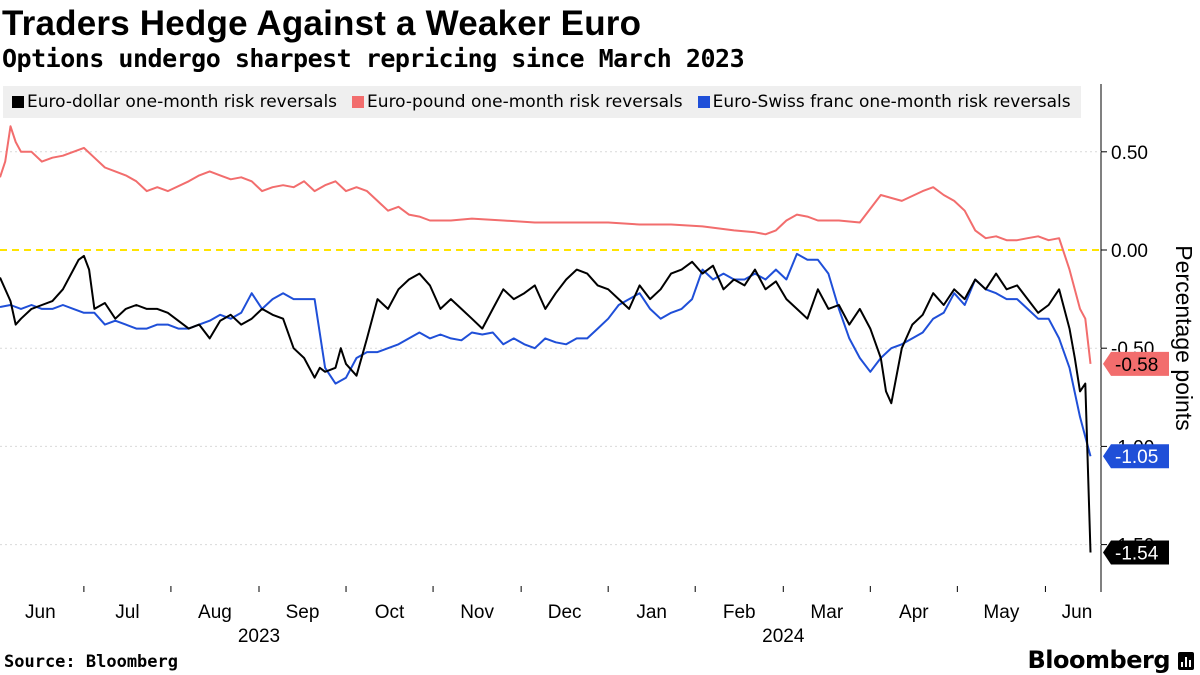  I want to click on x-year-label: 2024, so click(783, 636).